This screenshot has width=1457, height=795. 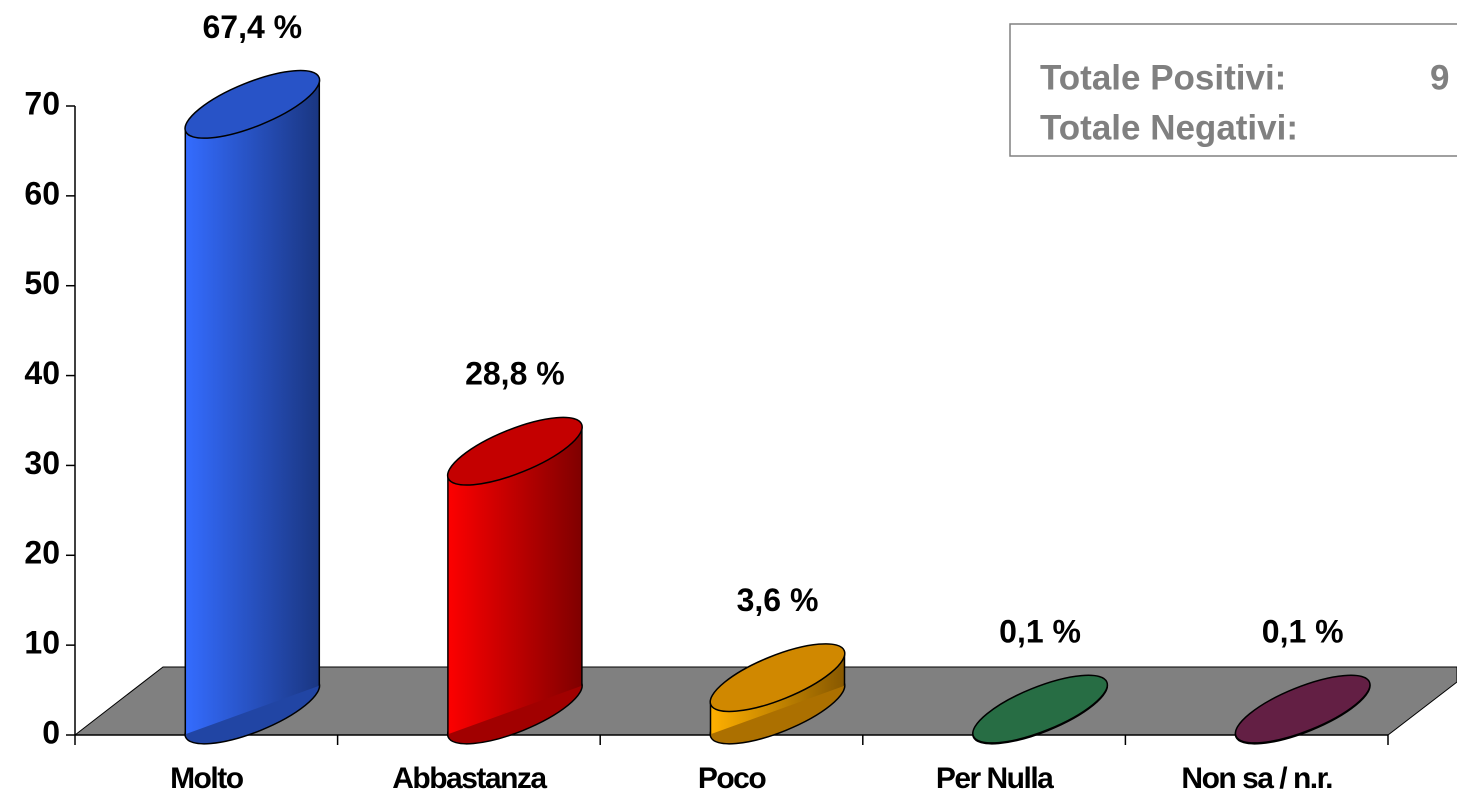 What do you see at coordinates (469, 778) in the screenshot?
I see `x-tick-label: Abbastanza` at bounding box center [469, 778].